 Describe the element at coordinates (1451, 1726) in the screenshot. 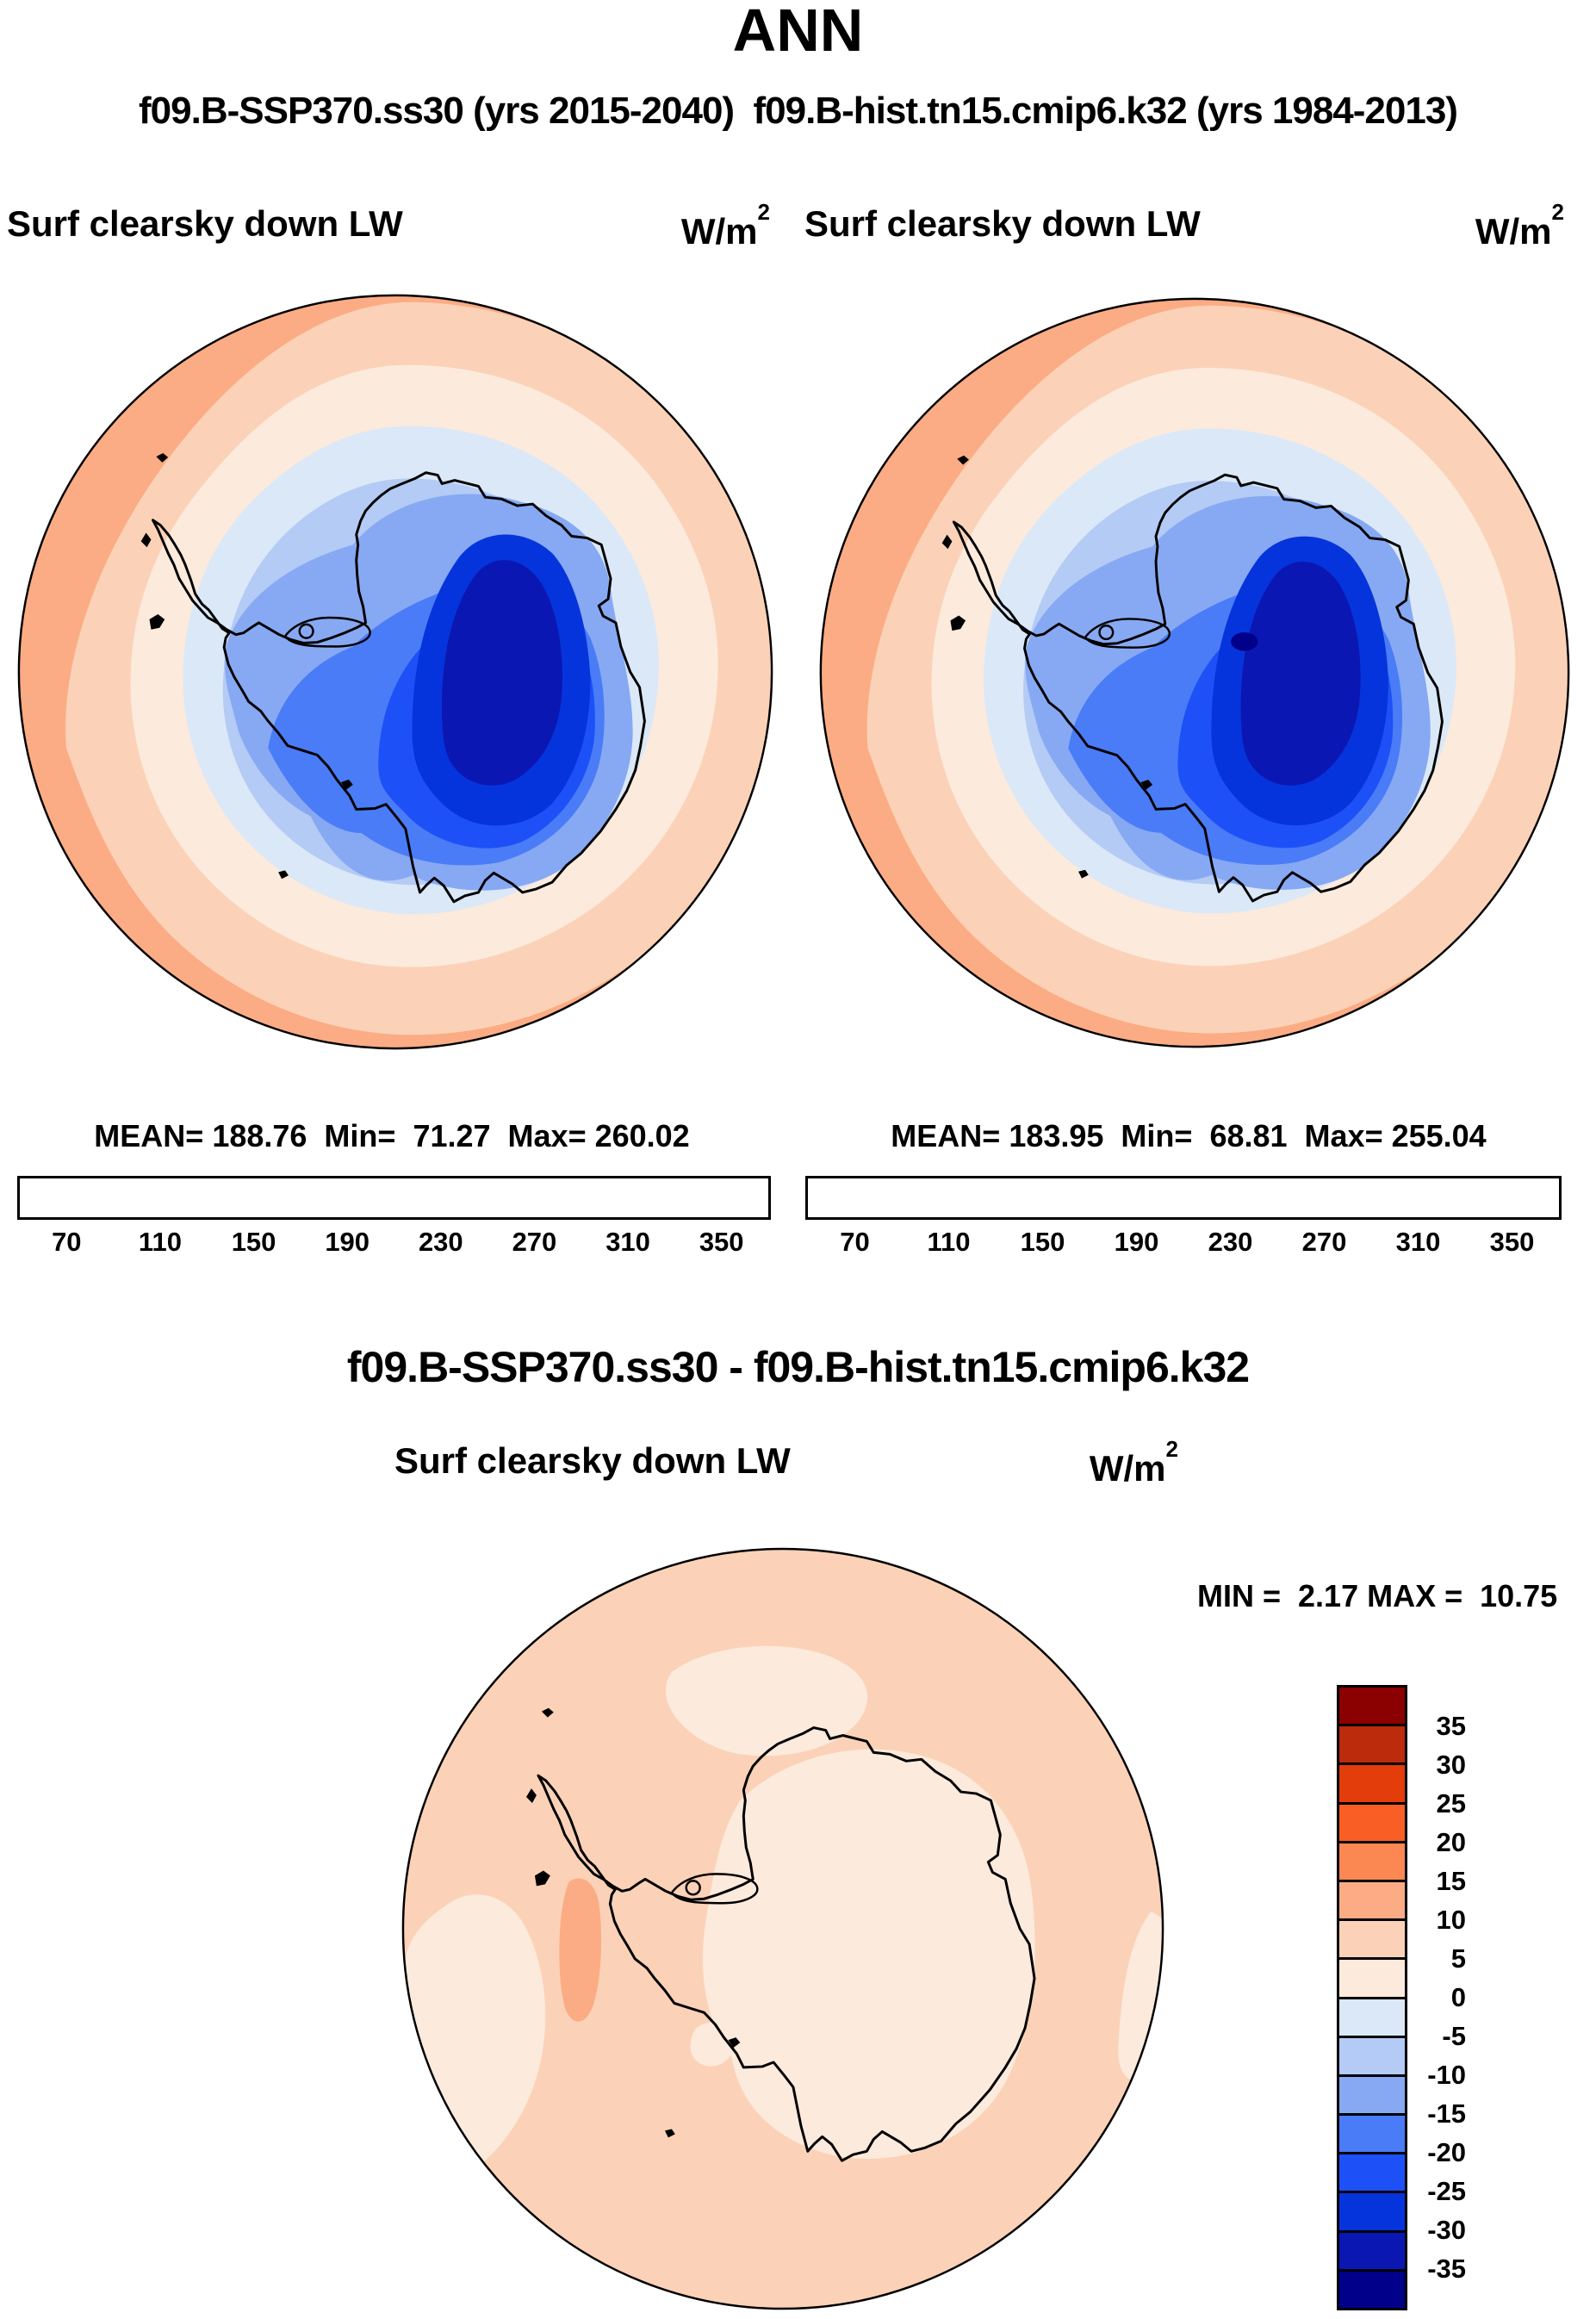

I see `colorbar-tick-label: 35` at that location.